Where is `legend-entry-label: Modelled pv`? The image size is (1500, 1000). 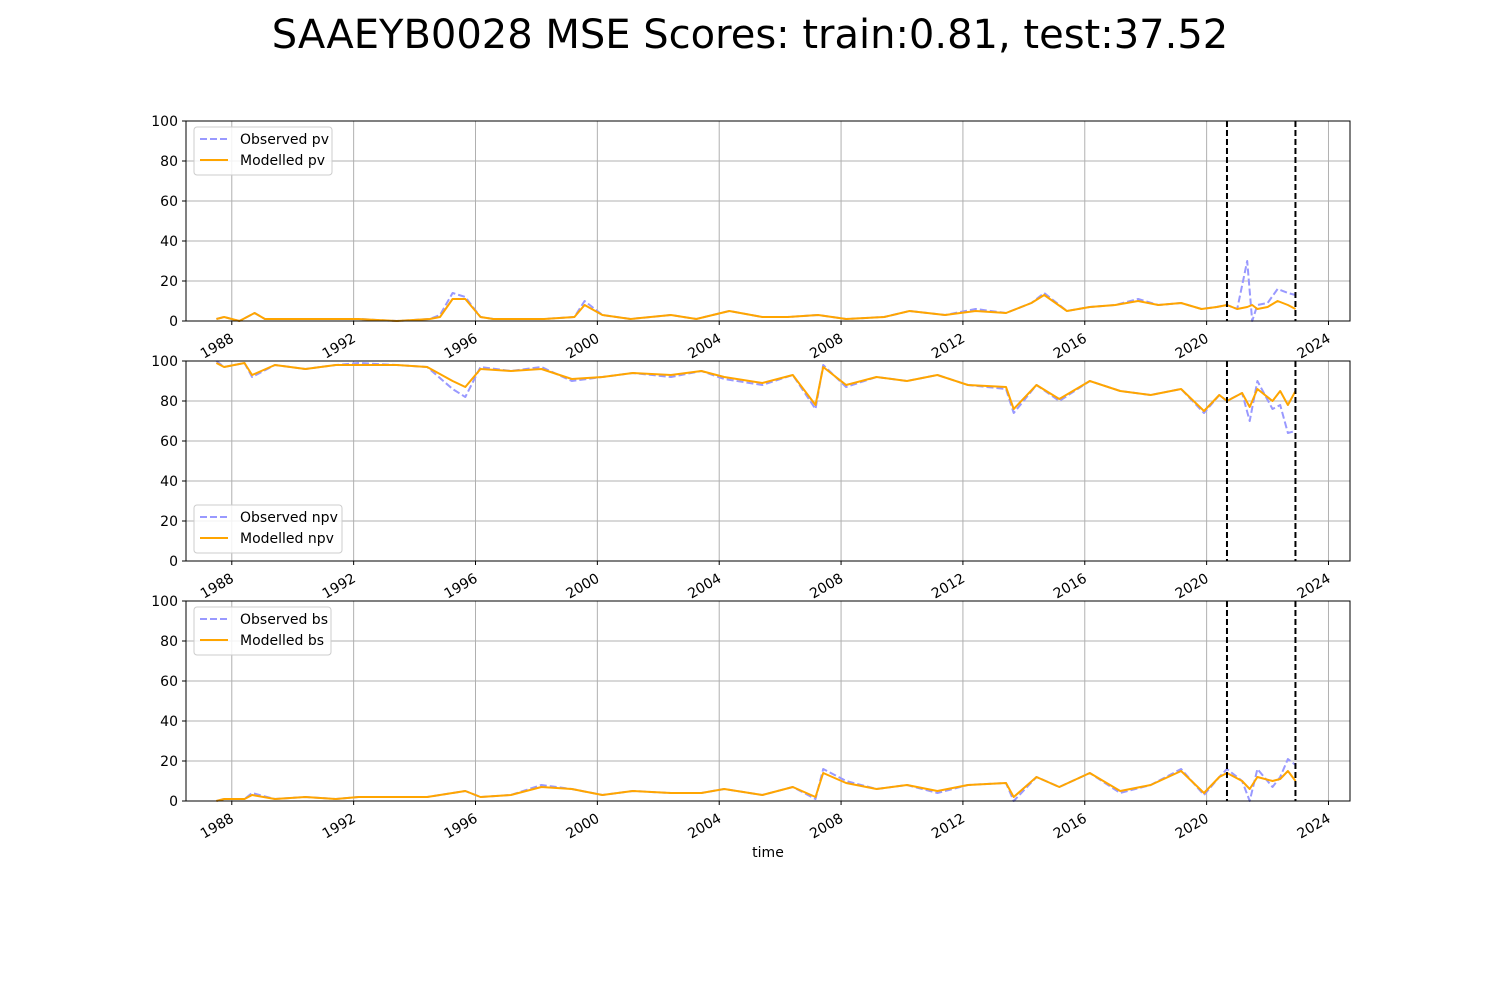 legend-entry-label: Modelled pv is located at coordinates (282, 161).